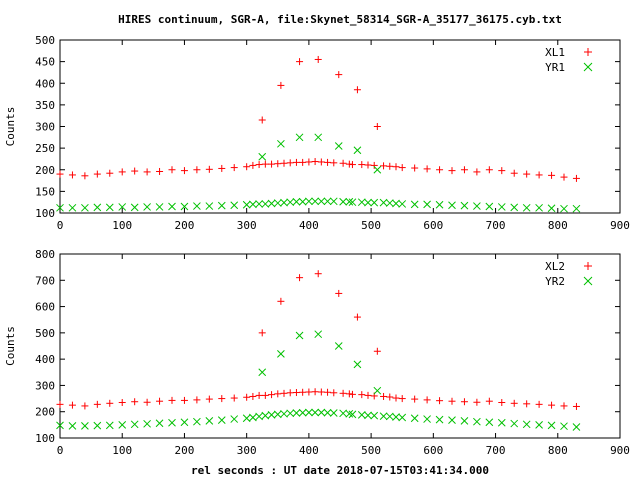 This screenshot has height=480, width=640. Describe the element at coordinates (185, 225) in the screenshot. I see `x-tick-label: 200` at that location.